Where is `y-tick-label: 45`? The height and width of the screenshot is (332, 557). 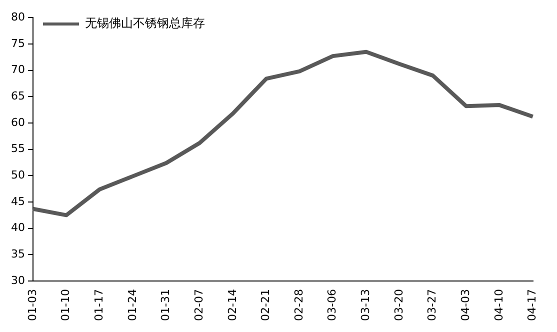 y-tick-label: 45 is located at coordinates (17, 201).